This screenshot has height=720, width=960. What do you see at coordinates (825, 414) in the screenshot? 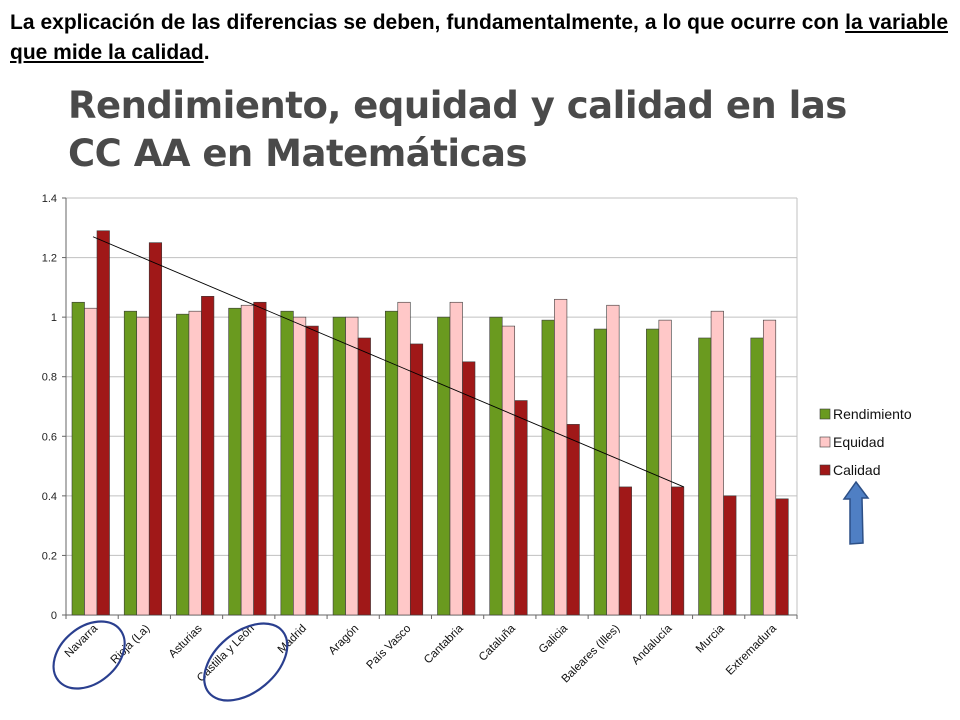
I see `legend-swatch-rendimiento` at bounding box center [825, 414].